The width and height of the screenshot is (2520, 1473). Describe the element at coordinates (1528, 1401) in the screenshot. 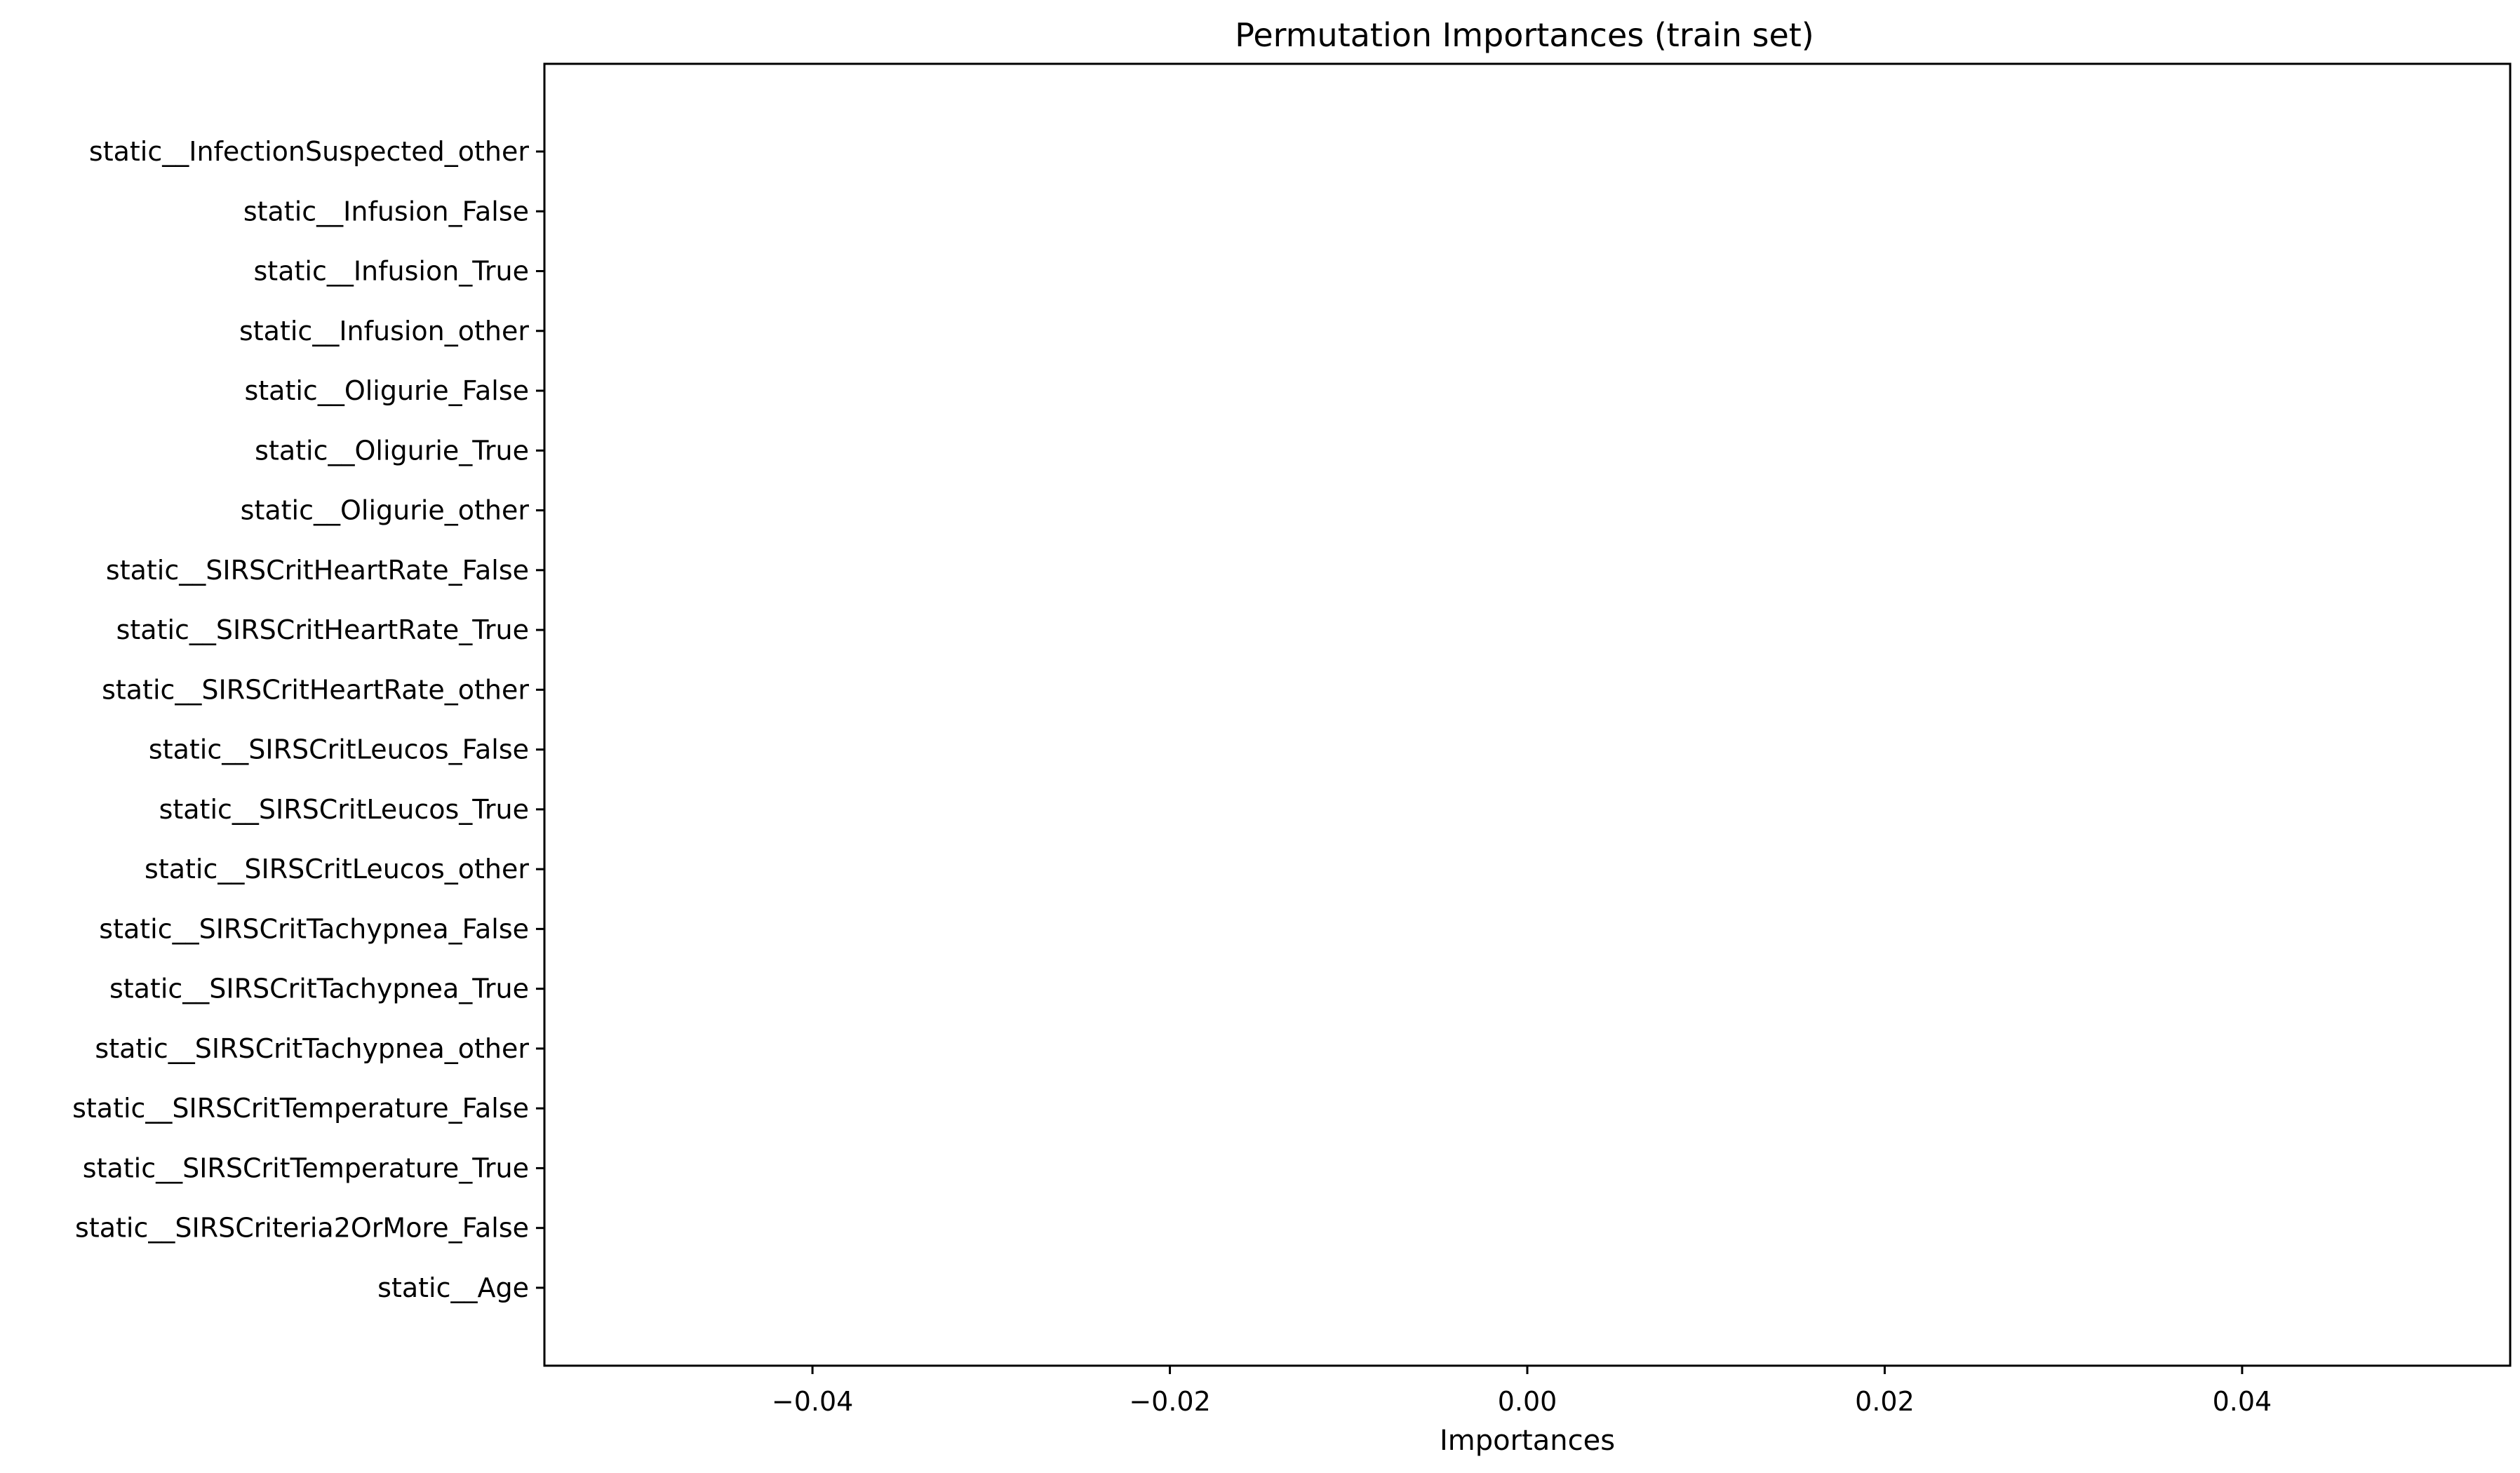

I see `x-tick-label: 0.00` at that location.